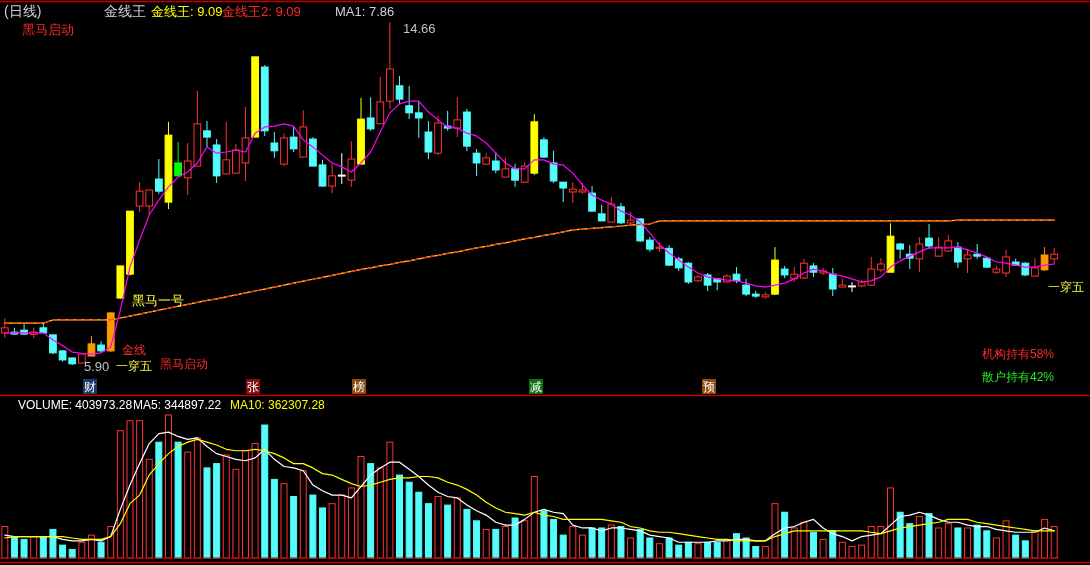 This screenshot has width=1090, height=565. I want to click on text: MA1: 7.86, so click(365, 11).